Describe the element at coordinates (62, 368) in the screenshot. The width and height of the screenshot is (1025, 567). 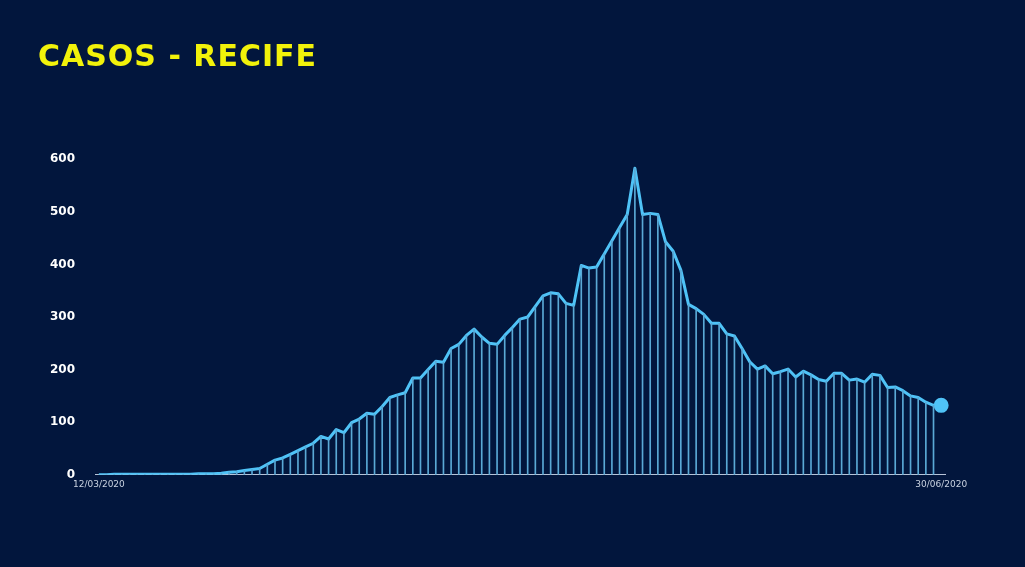
I see `y-tick-label: 200` at that location.